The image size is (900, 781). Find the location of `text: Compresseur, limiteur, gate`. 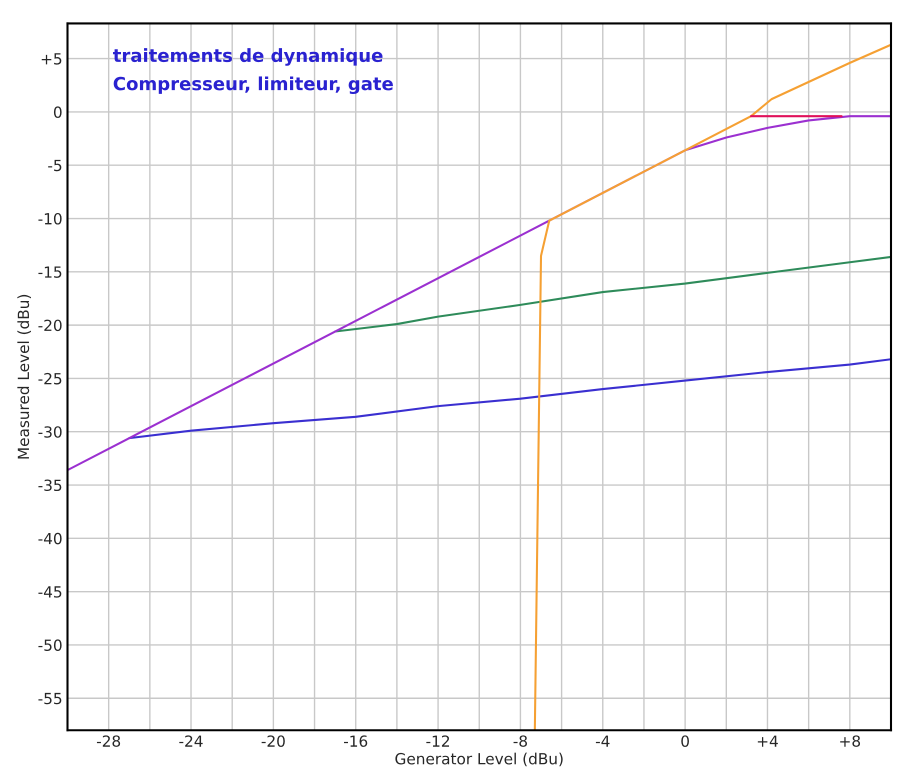

text: Compresseur, limiteur, gate is located at coordinates (253, 85).